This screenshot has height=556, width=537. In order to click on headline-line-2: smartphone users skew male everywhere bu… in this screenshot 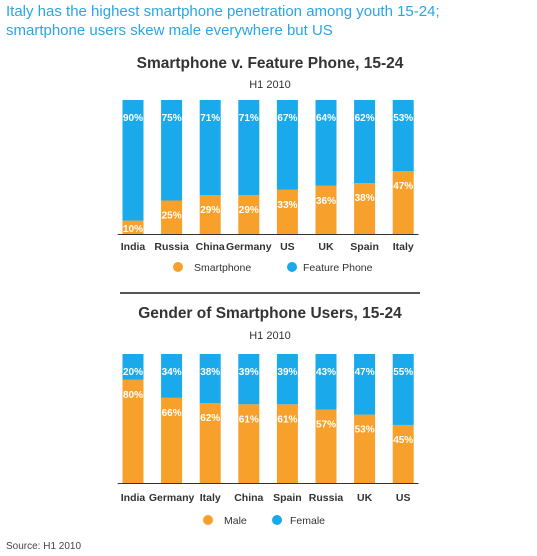, I will do `click(169, 30)`.